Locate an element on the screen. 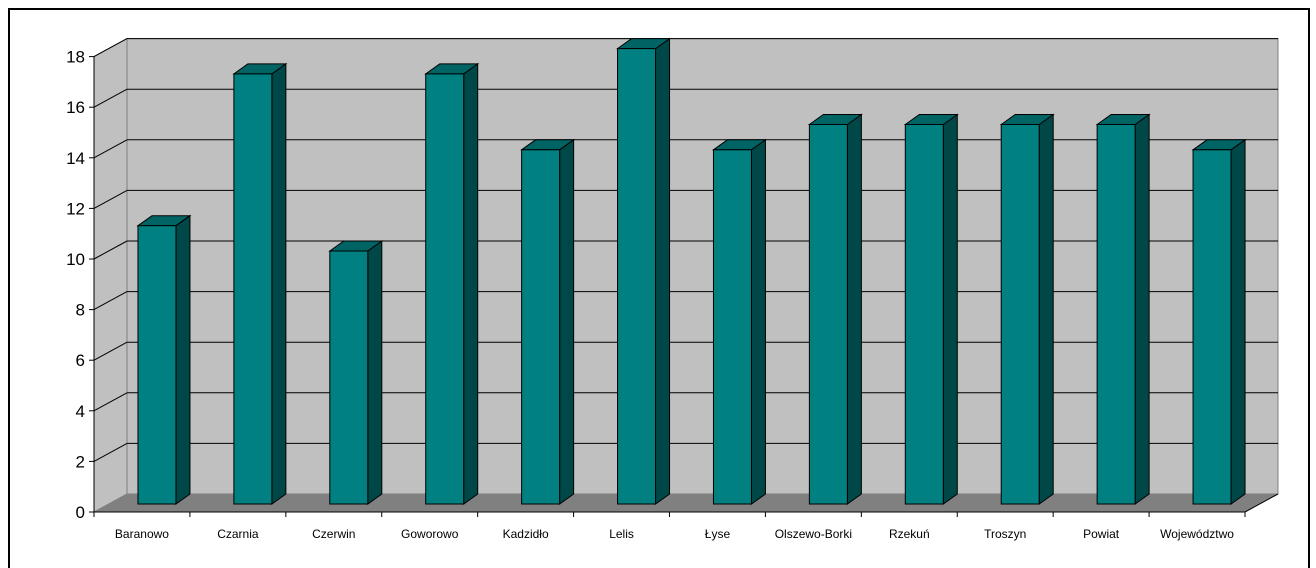 This screenshot has height=568, width=1316. side-wall is located at coordinates (110, 275).